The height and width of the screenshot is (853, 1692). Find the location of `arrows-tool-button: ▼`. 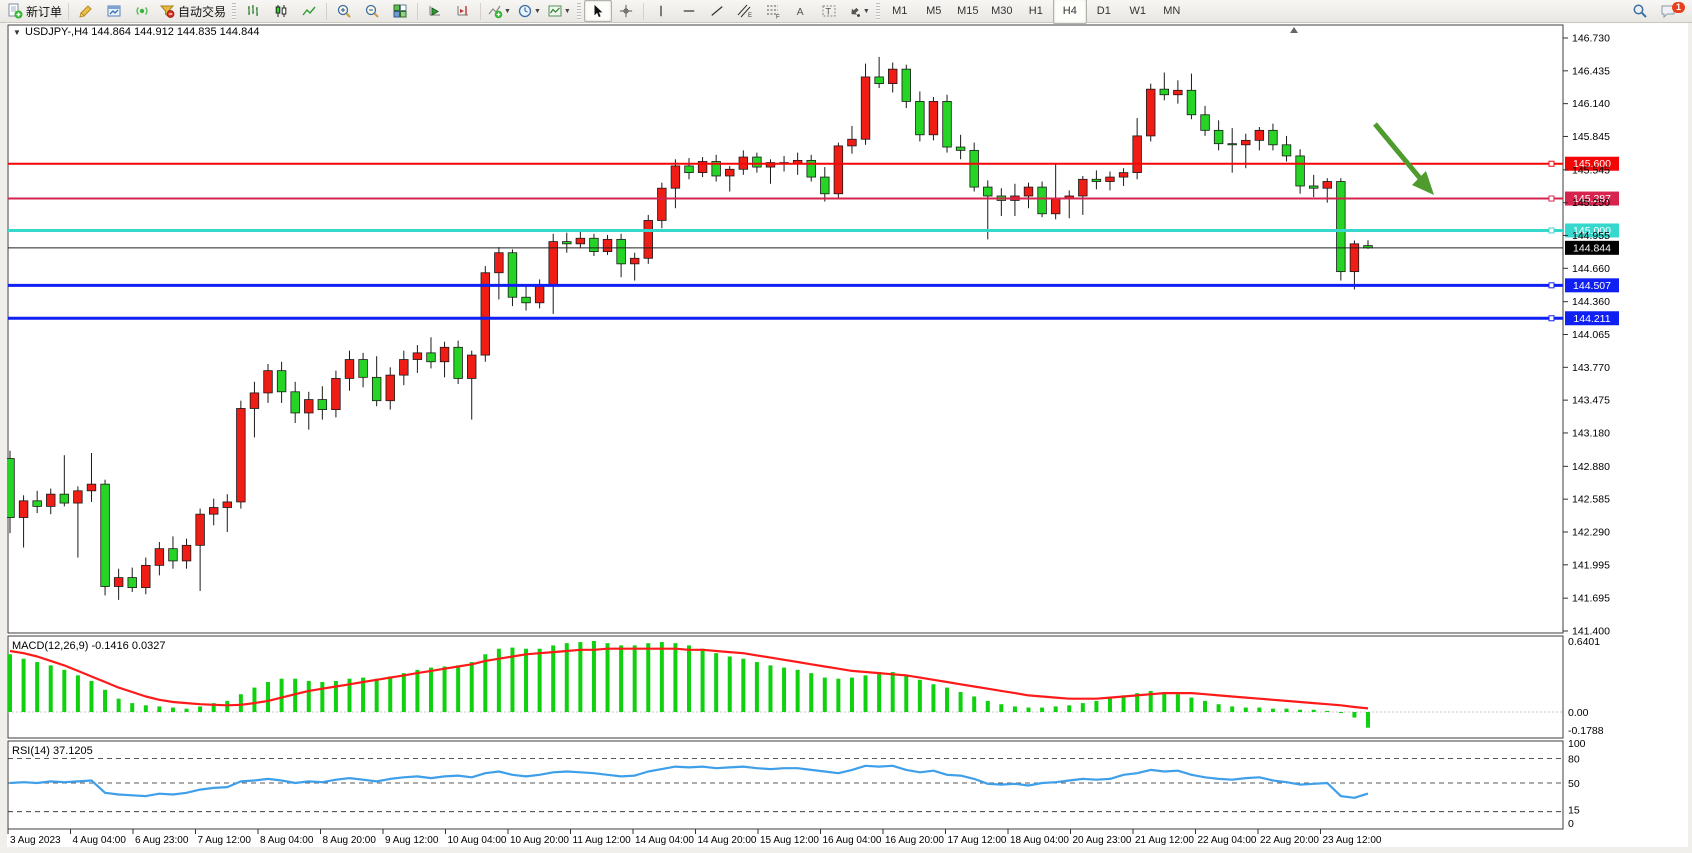

arrows-tool-button: ▼ is located at coordinates (858, 11).